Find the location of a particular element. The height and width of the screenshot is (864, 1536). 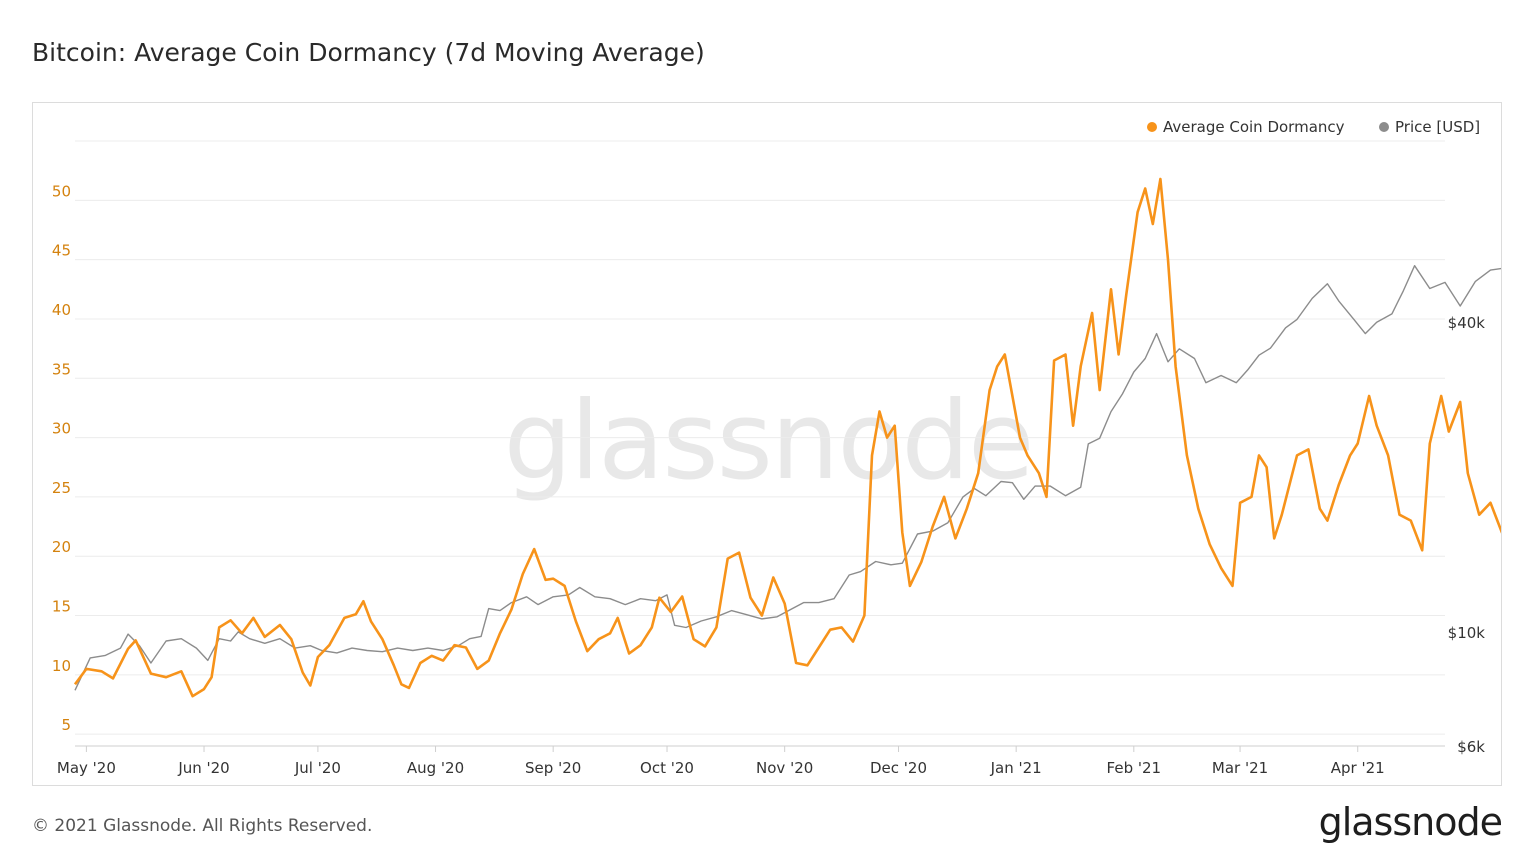

y-left-tick-label: 30 is located at coordinates (61, 429).